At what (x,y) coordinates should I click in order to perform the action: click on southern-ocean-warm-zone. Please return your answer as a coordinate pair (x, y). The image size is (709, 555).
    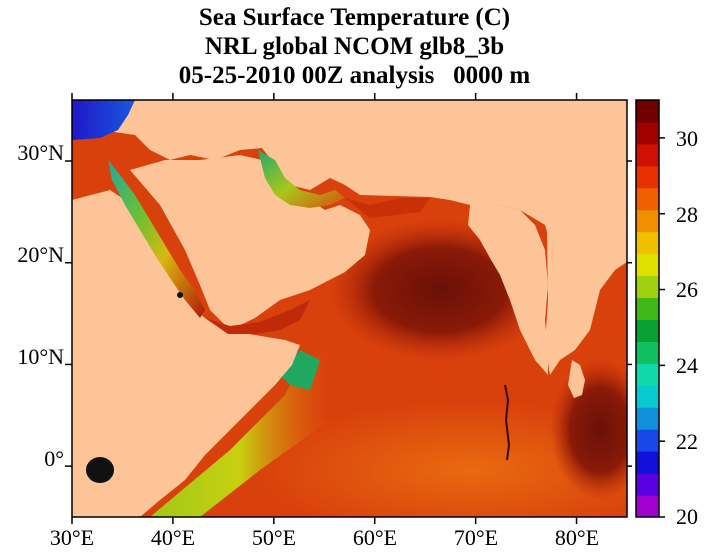
    Looking at the image, I should click on (438, 458).